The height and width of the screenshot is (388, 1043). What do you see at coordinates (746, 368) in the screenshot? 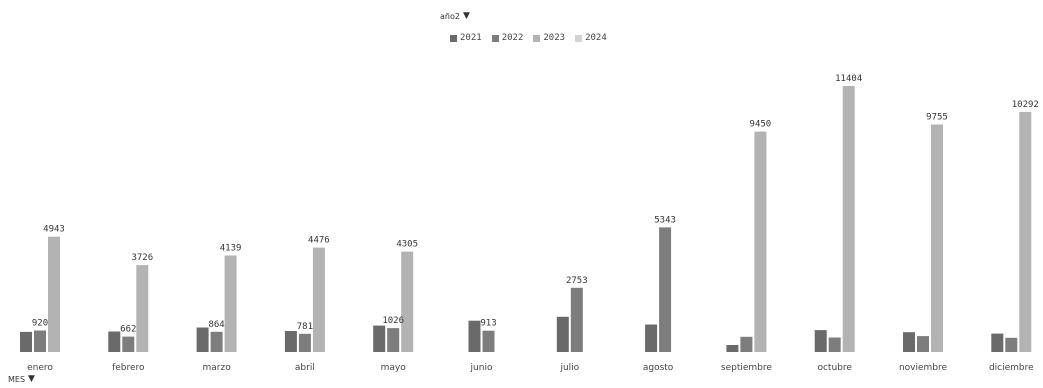
I see `x-tick-label: septiembre` at bounding box center [746, 368].